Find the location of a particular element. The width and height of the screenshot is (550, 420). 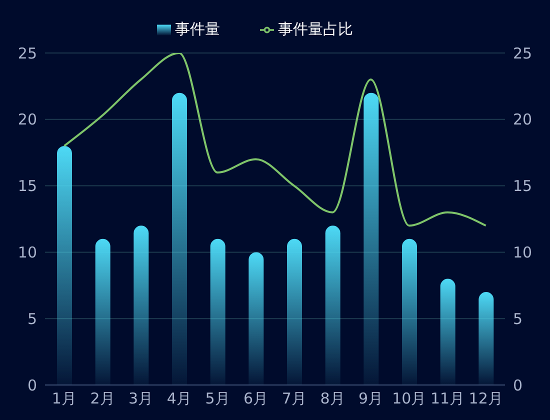

x-tick-label: 10月 is located at coordinates (409, 399).